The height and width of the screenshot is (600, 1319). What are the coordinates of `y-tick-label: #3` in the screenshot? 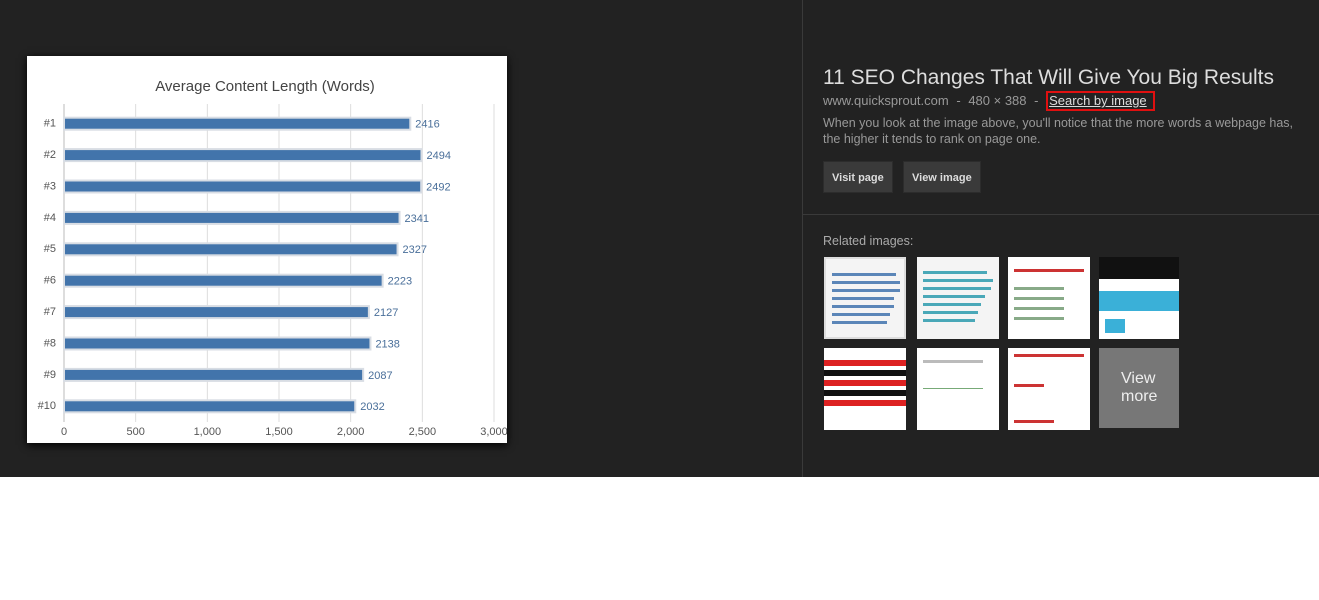 It's located at (50, 186).